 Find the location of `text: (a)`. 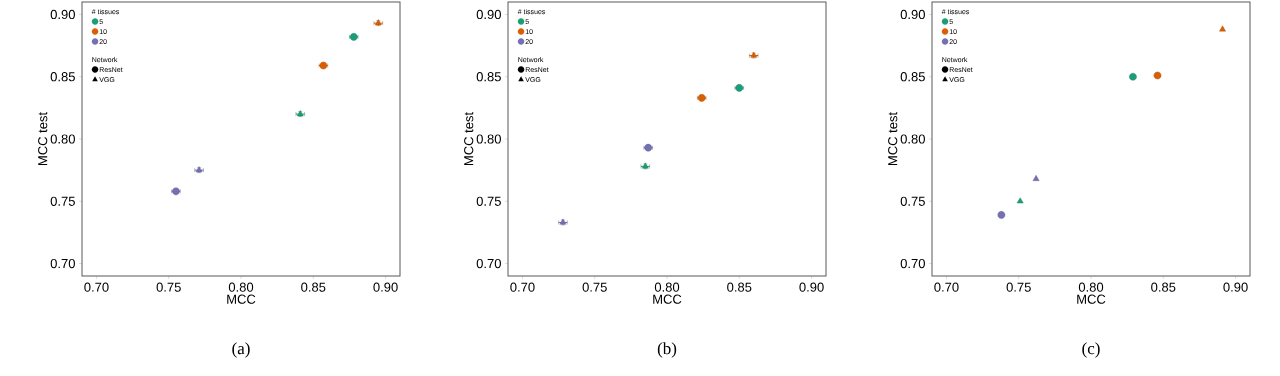

text: (a) is located at coordinates (241, 350).